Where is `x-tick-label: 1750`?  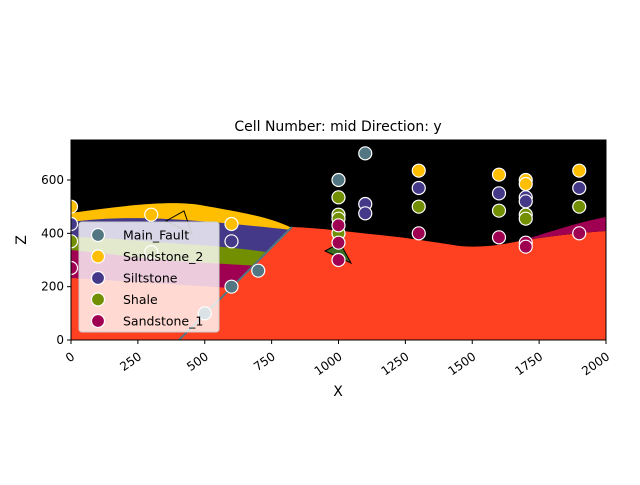 x-tick-label: 1750 is located at coordinates (528, 363).